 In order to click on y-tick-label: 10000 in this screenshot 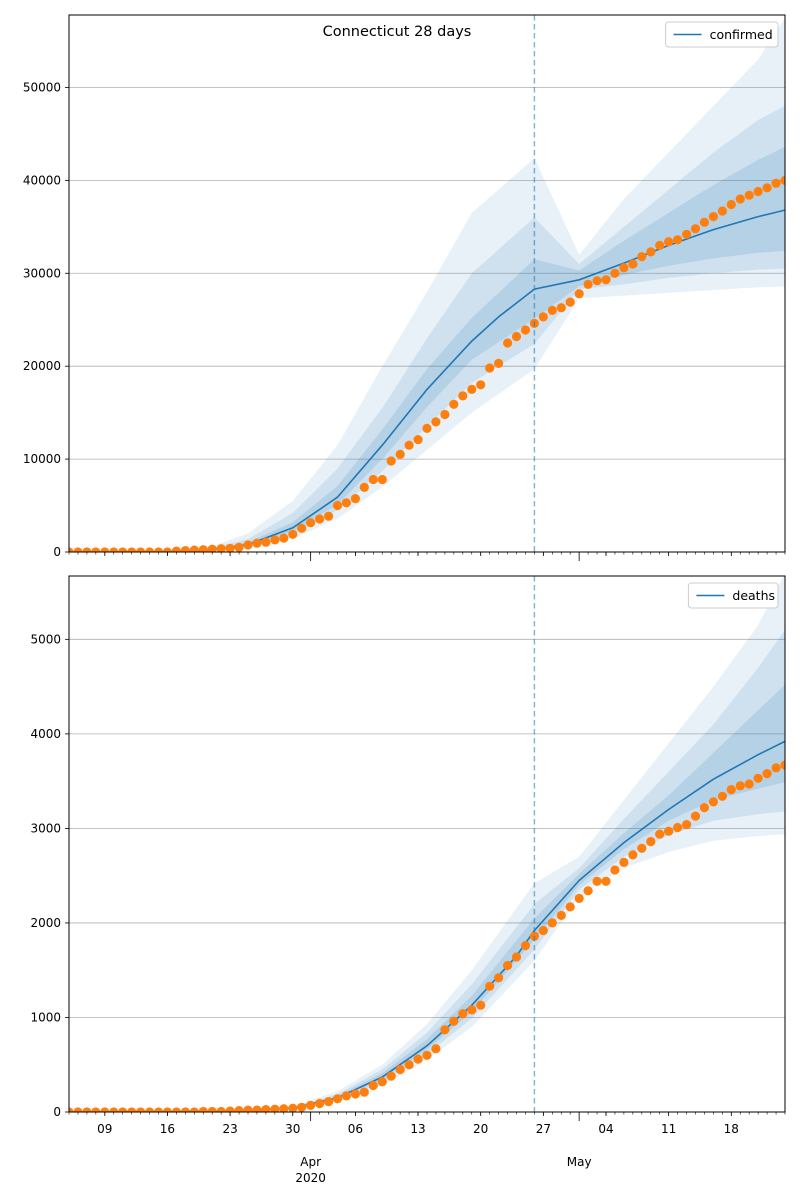, I will do `click(42, 459)`.